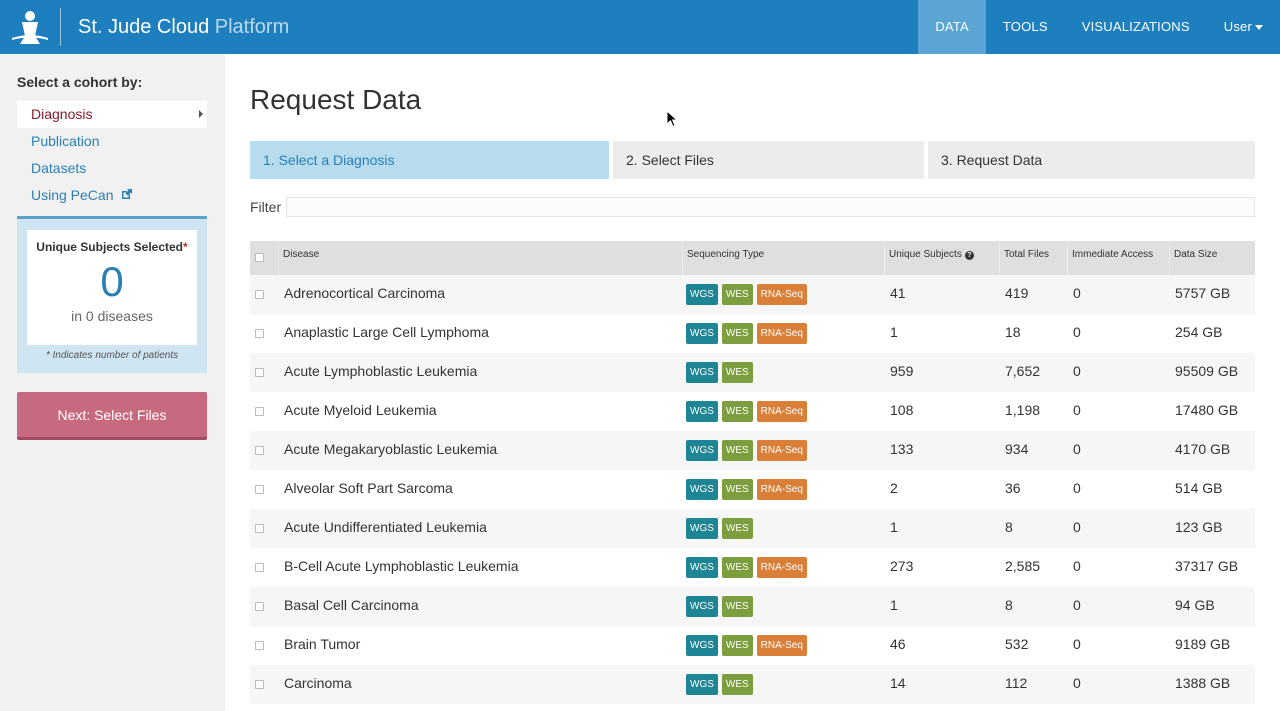 The height and width of the screenshot is (711, 1280). What do you see at coordinates (112, 168) in the screenshot?
I see `sidebar-item-datasets: Datasets` at bounding box center [112, 168].